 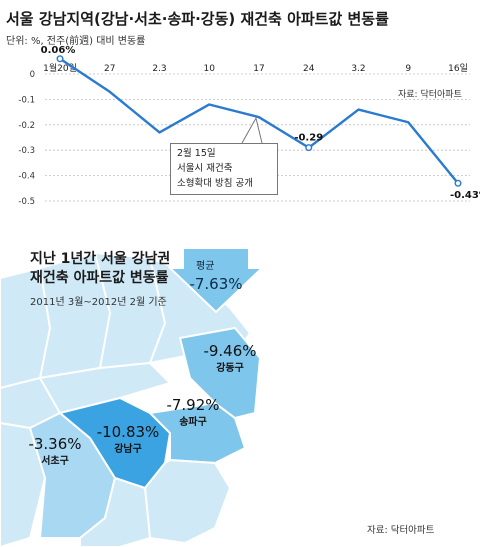 What do you see at coordinates (26, 126) in the screenshot?
I see `y-tick-label: -0.2` at bounding box center [26, 126].